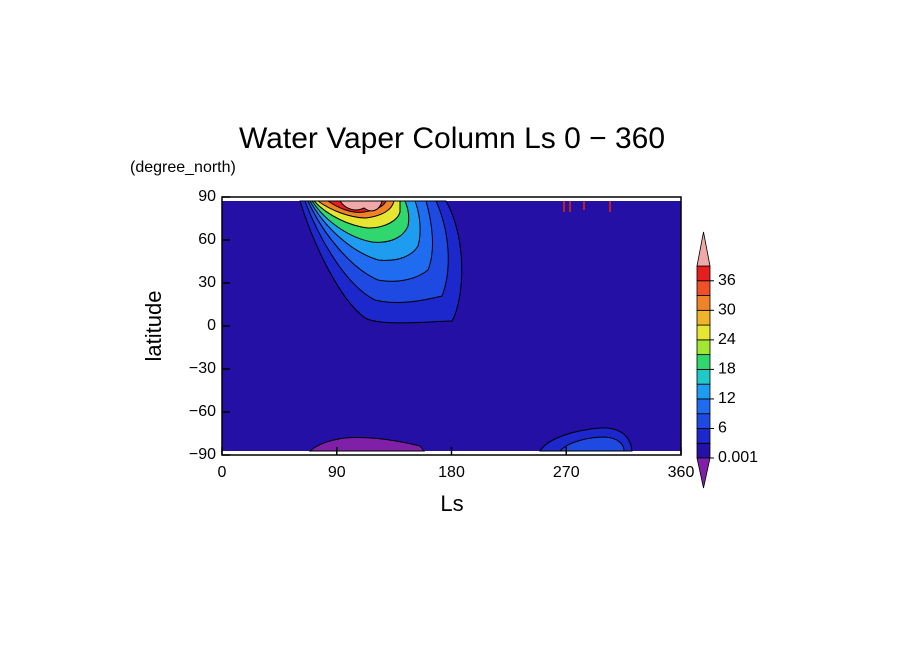  I want to click on y-tick-label: −90, so click(202, 454).